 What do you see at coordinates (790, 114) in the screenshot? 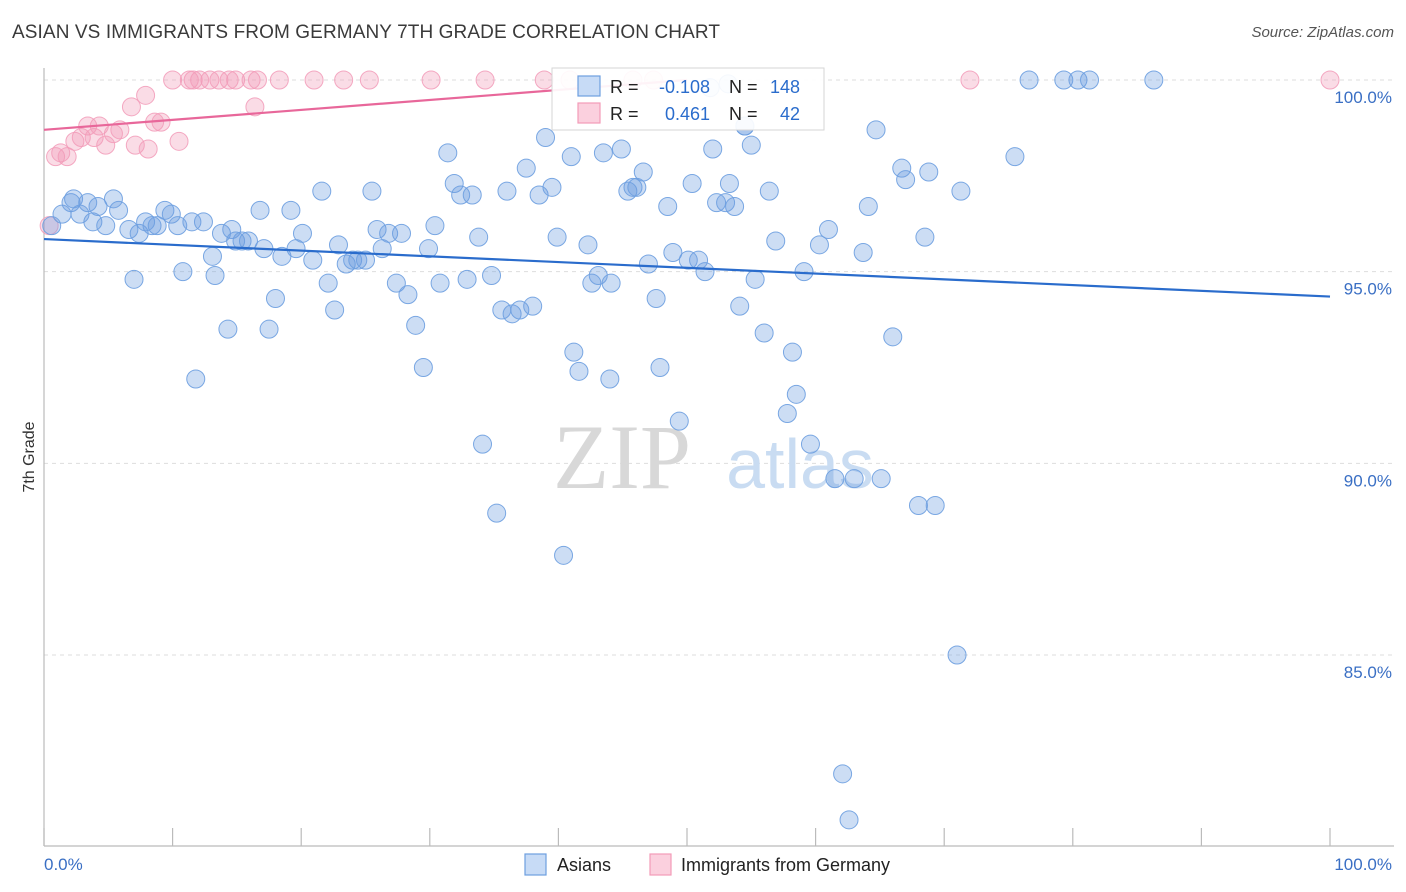
I see `legend-n-value-2: 42` at bounding box center [790, 114].